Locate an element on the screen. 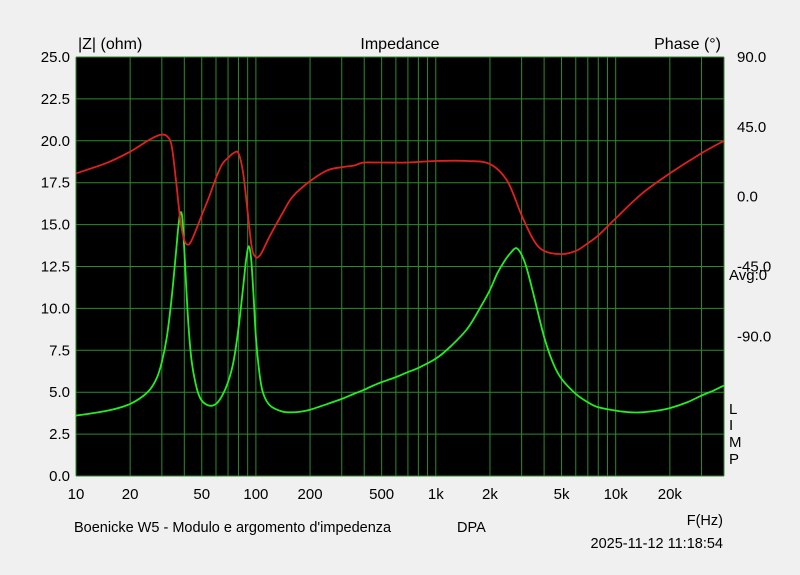 This screenshot has width=800, height=575. left-tick-label: 22.5 is located at coordinates (55, 99).